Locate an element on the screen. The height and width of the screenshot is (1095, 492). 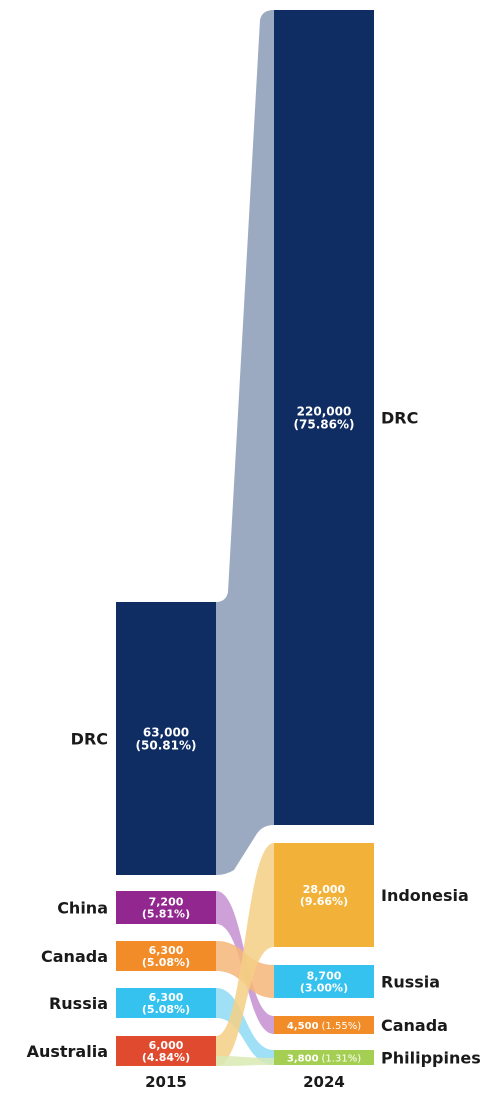
value-label-2024-indonesia: 28,000 is located at coordinates (324, 889).